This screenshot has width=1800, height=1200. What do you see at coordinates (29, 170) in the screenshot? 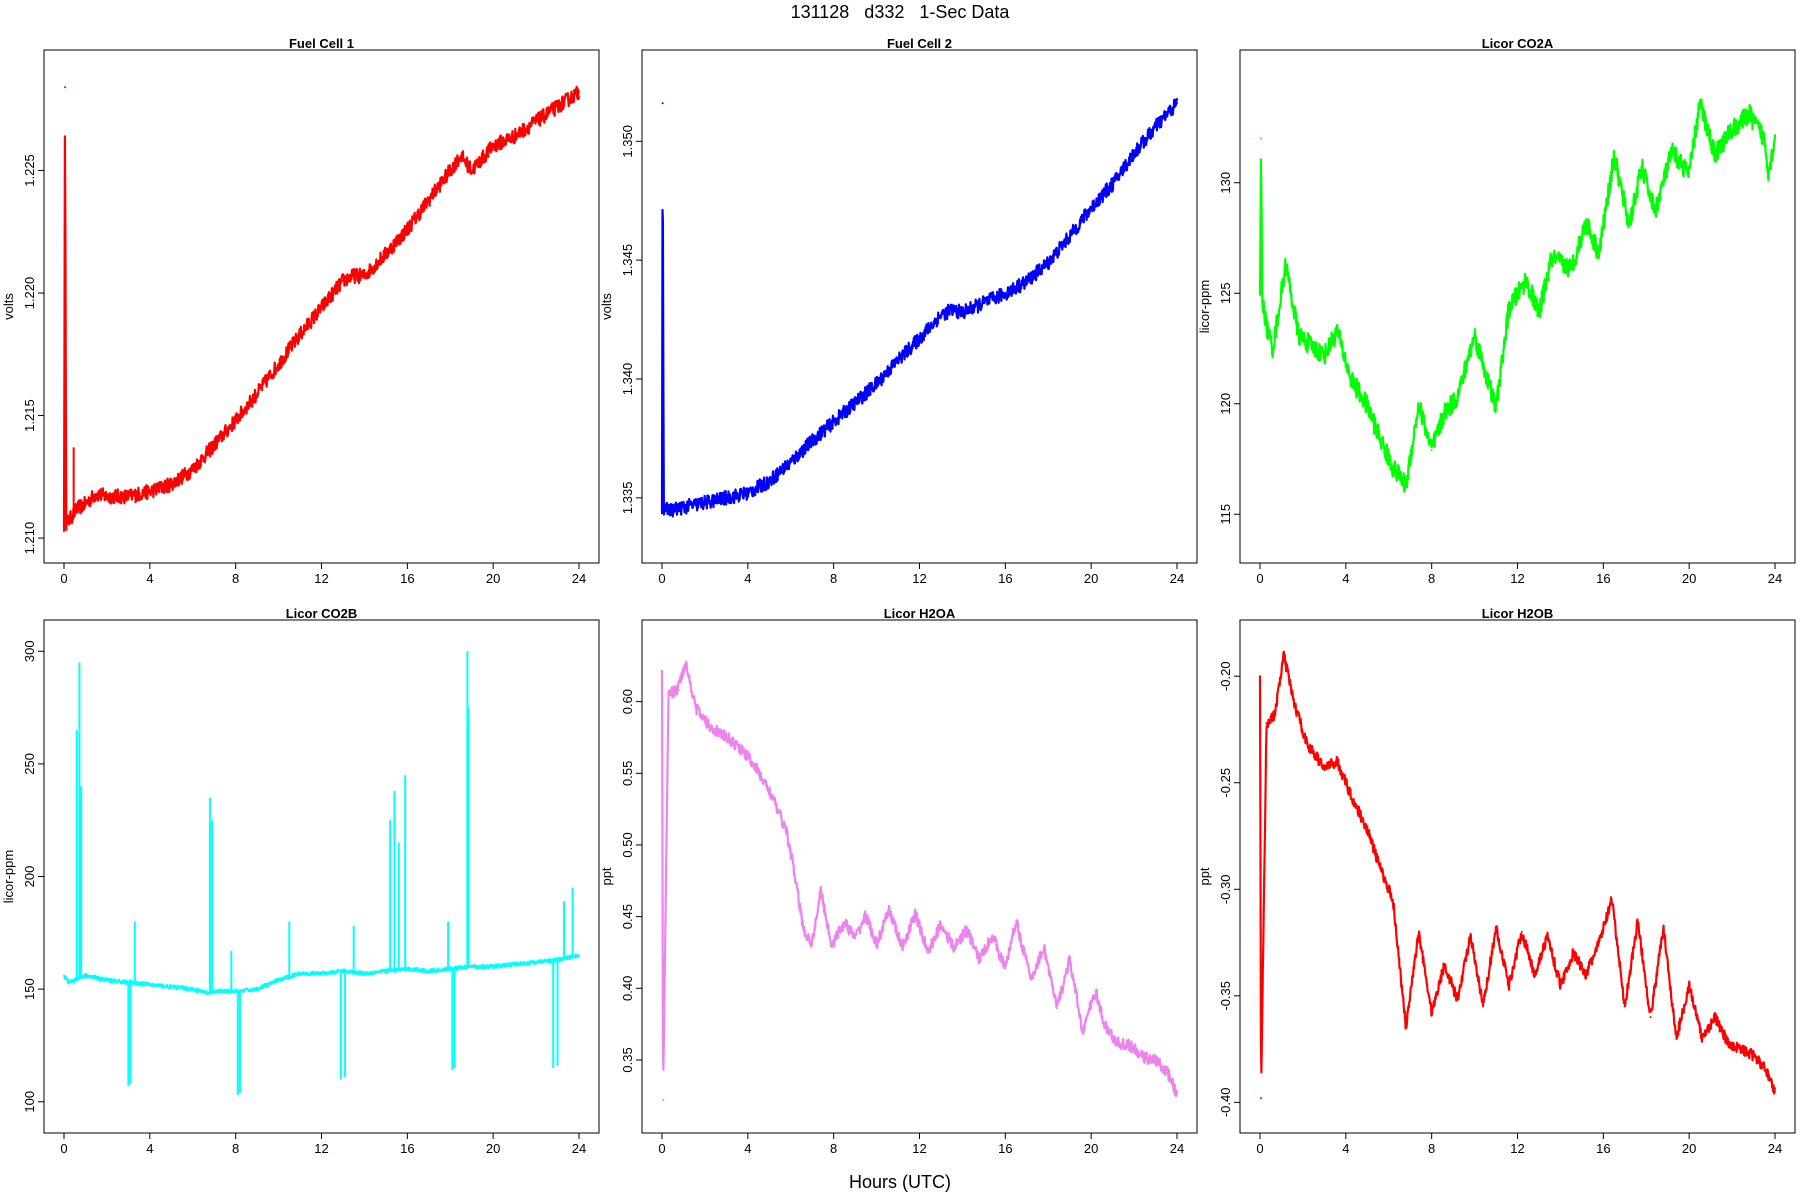
I see `y-tick-label: 1.225` at bounding box center [29, 170].